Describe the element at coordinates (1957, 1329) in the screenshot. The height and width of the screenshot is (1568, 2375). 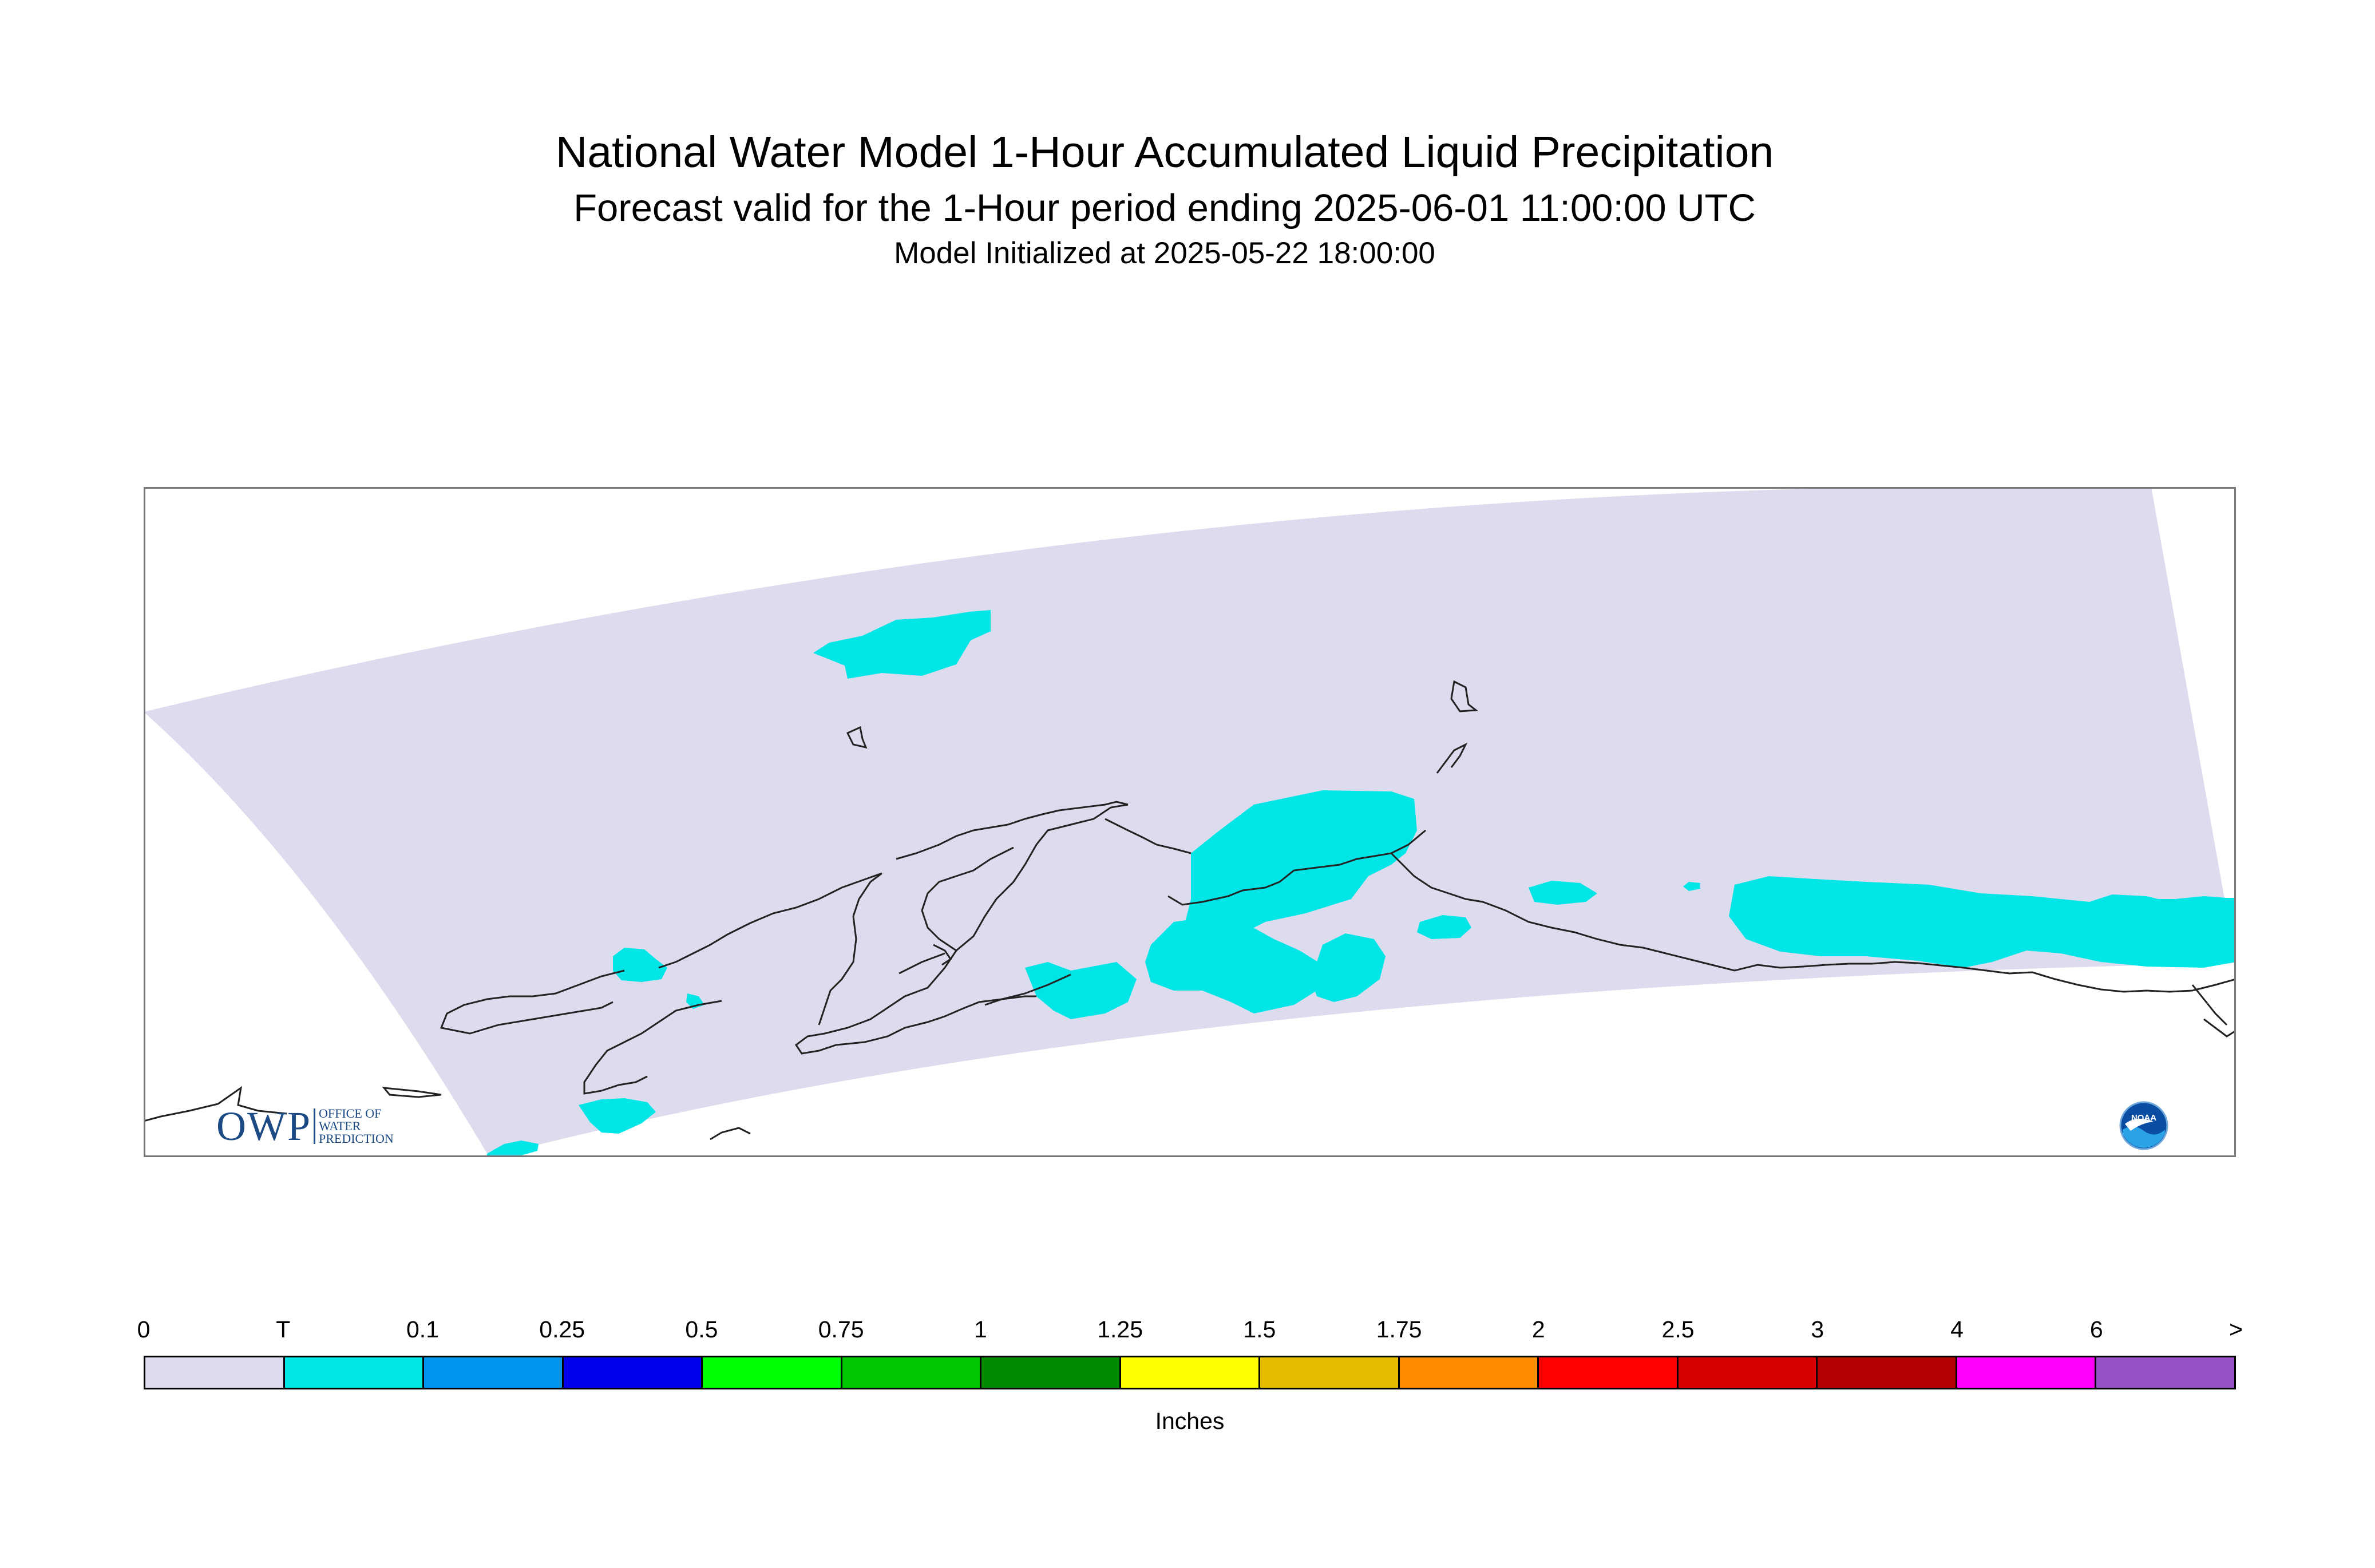
I see `legend-tick-label: 4` at that location.